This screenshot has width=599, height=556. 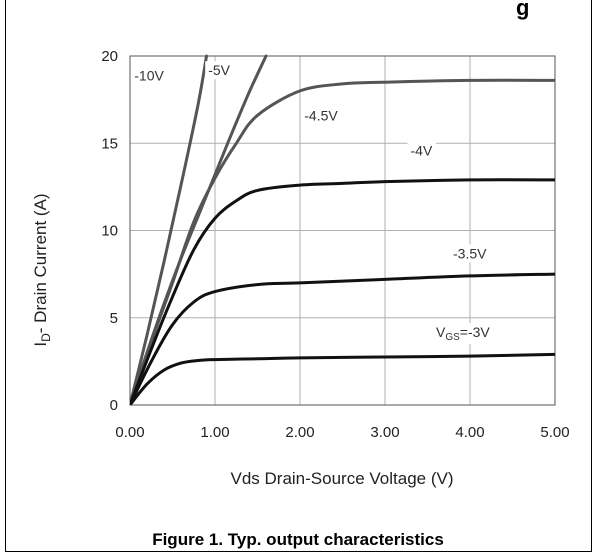 I want to click on header-fragment: g, so click(x=522, y=10).